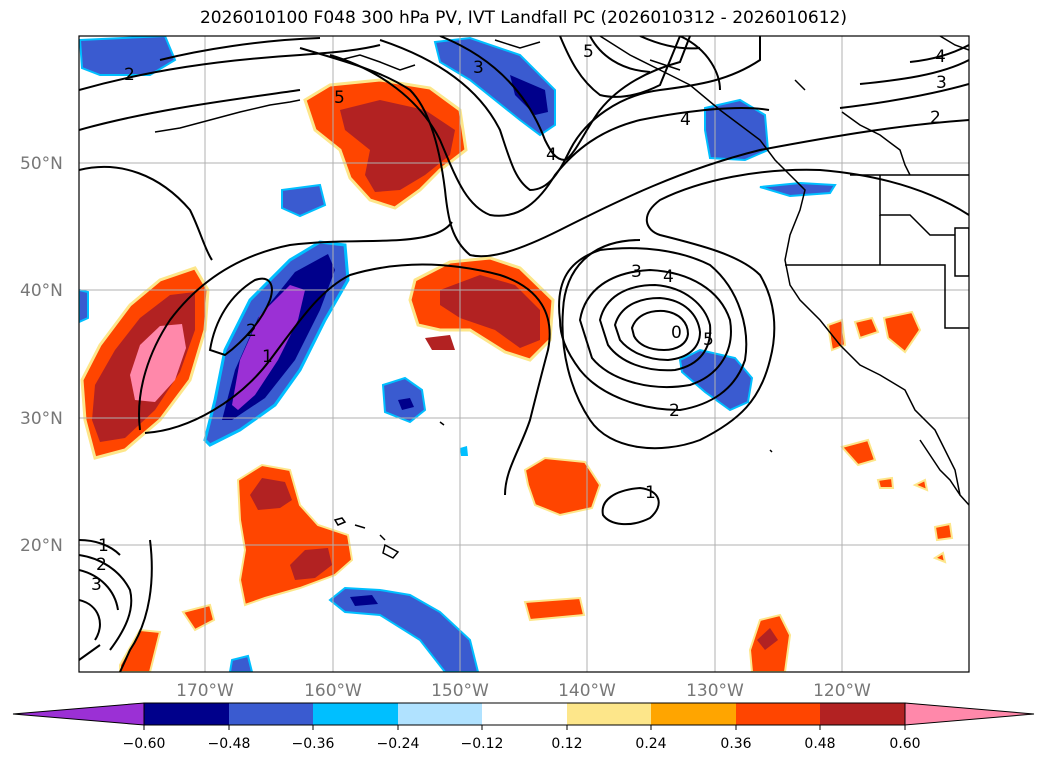  Describe the element at coordinates (398, 744) in the screenshot. I see `colorbar-tick-label: −0.24` at that location.